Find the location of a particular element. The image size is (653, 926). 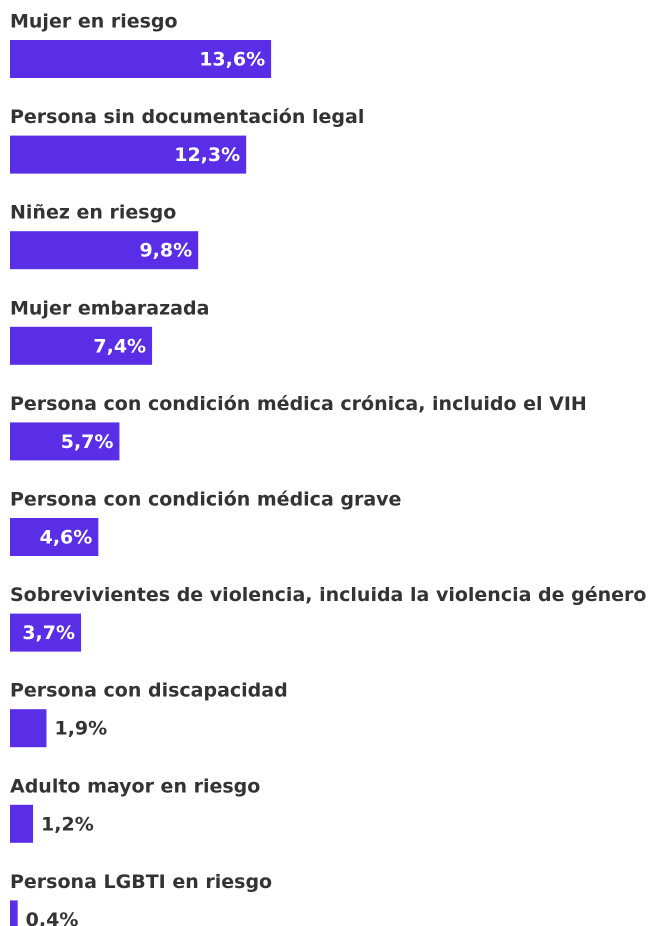

category-label: Mujer en riesgo is located at coordinates (94, 22).